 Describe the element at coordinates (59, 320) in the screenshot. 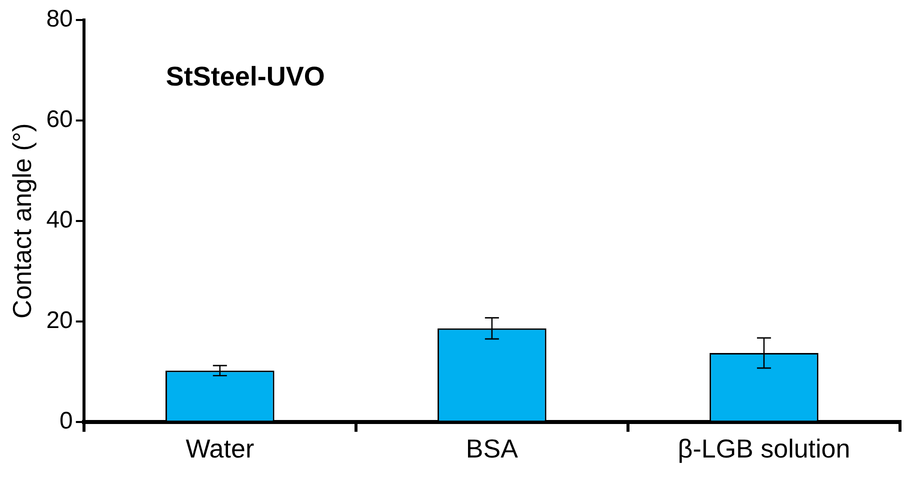

I see `y-tick-label: 20` at that location.